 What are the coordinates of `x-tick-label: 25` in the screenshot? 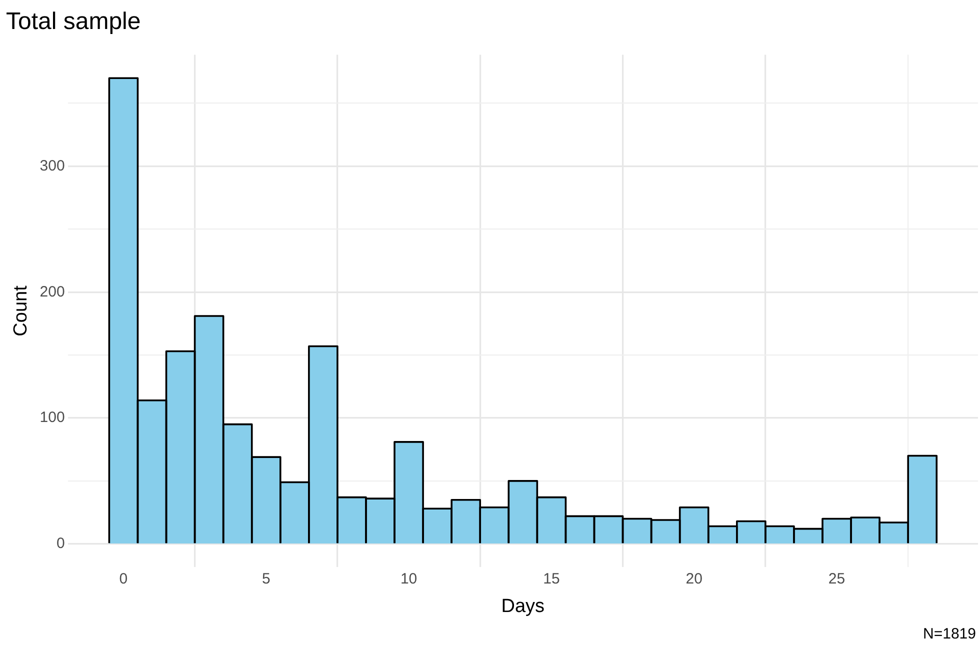 It's located at (837, 579).